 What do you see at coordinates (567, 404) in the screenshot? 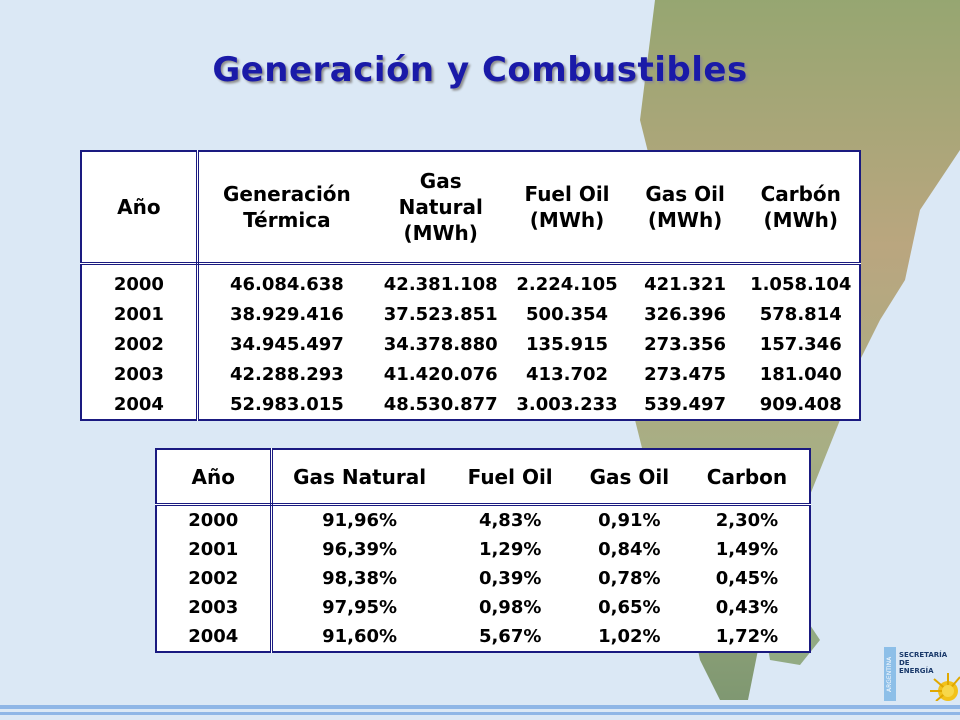
I see `table-cell: 3.003.233` at bounding box center [567, 404].